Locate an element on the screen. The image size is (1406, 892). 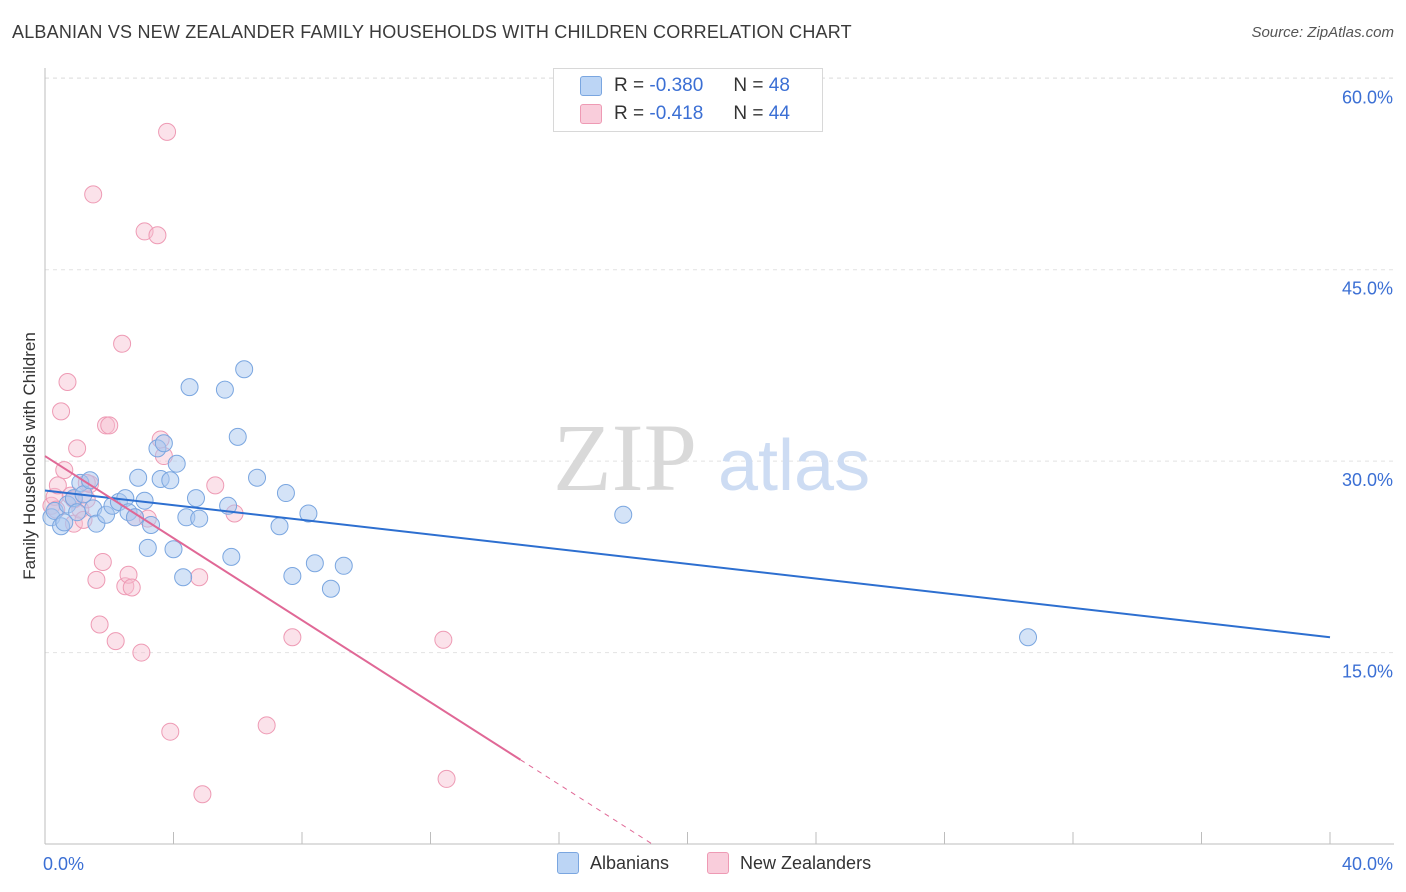
albanians-legend-swatch is located at coordinates (568, 863).